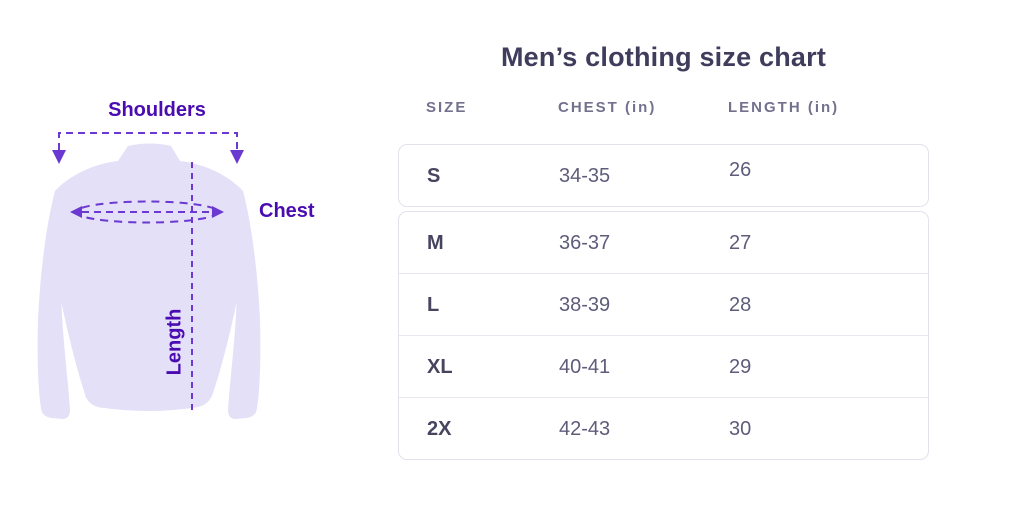  I want to click on table-row: 2X 42-43 30, so click(663, 428).